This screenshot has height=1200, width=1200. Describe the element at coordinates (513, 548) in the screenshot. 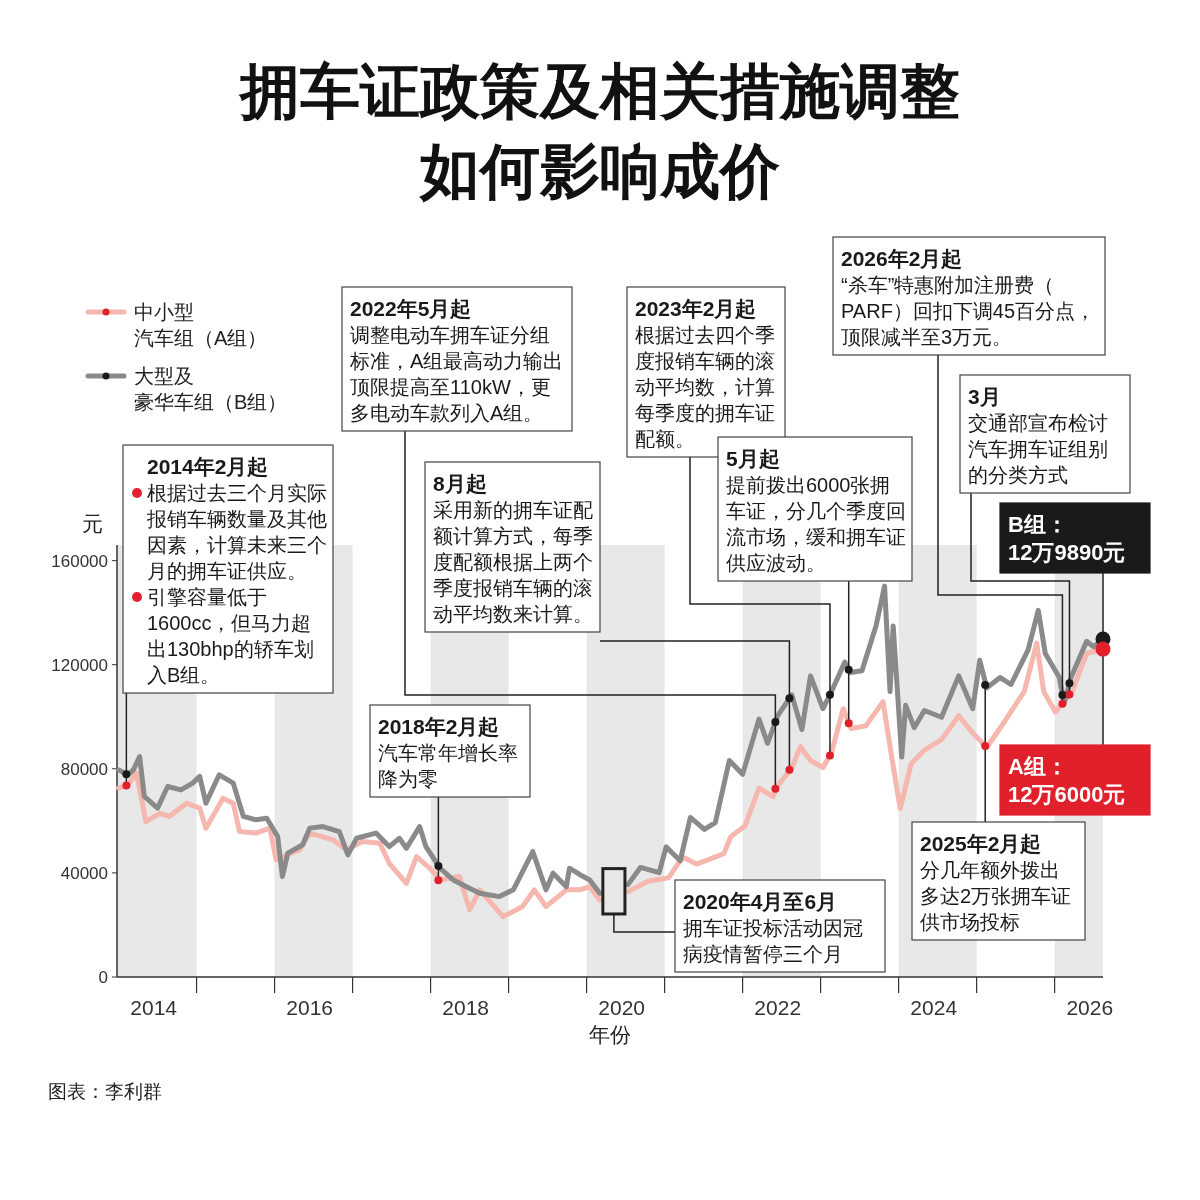

I see `annotation: 8月起采用新的拥车证配额计算方式，每季度配额根据上两个季度报销车辆的滚动平均数来计算。` at that location.